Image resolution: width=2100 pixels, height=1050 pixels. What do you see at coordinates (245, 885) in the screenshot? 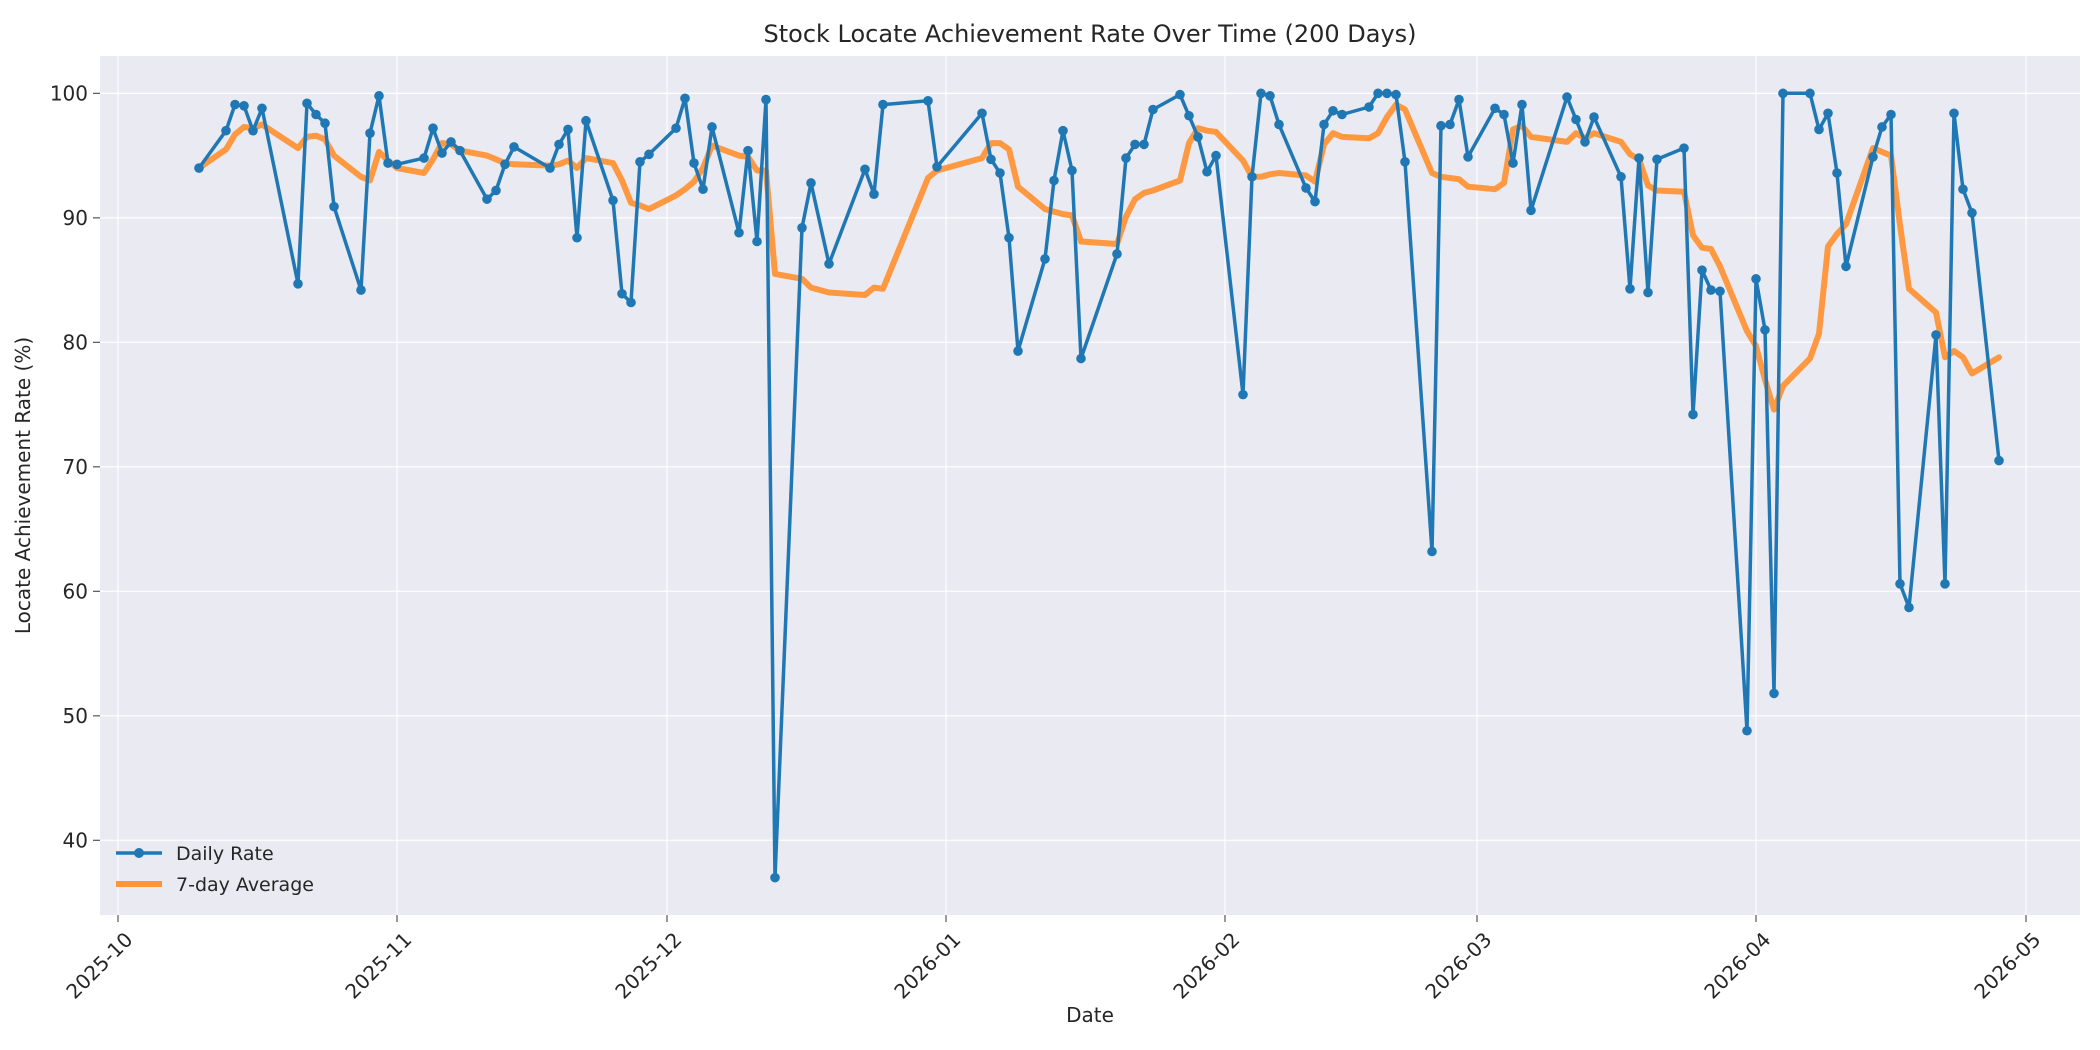
I see `legend-7-day-average-label: 7-day Average` at bounding box center [245, 885].